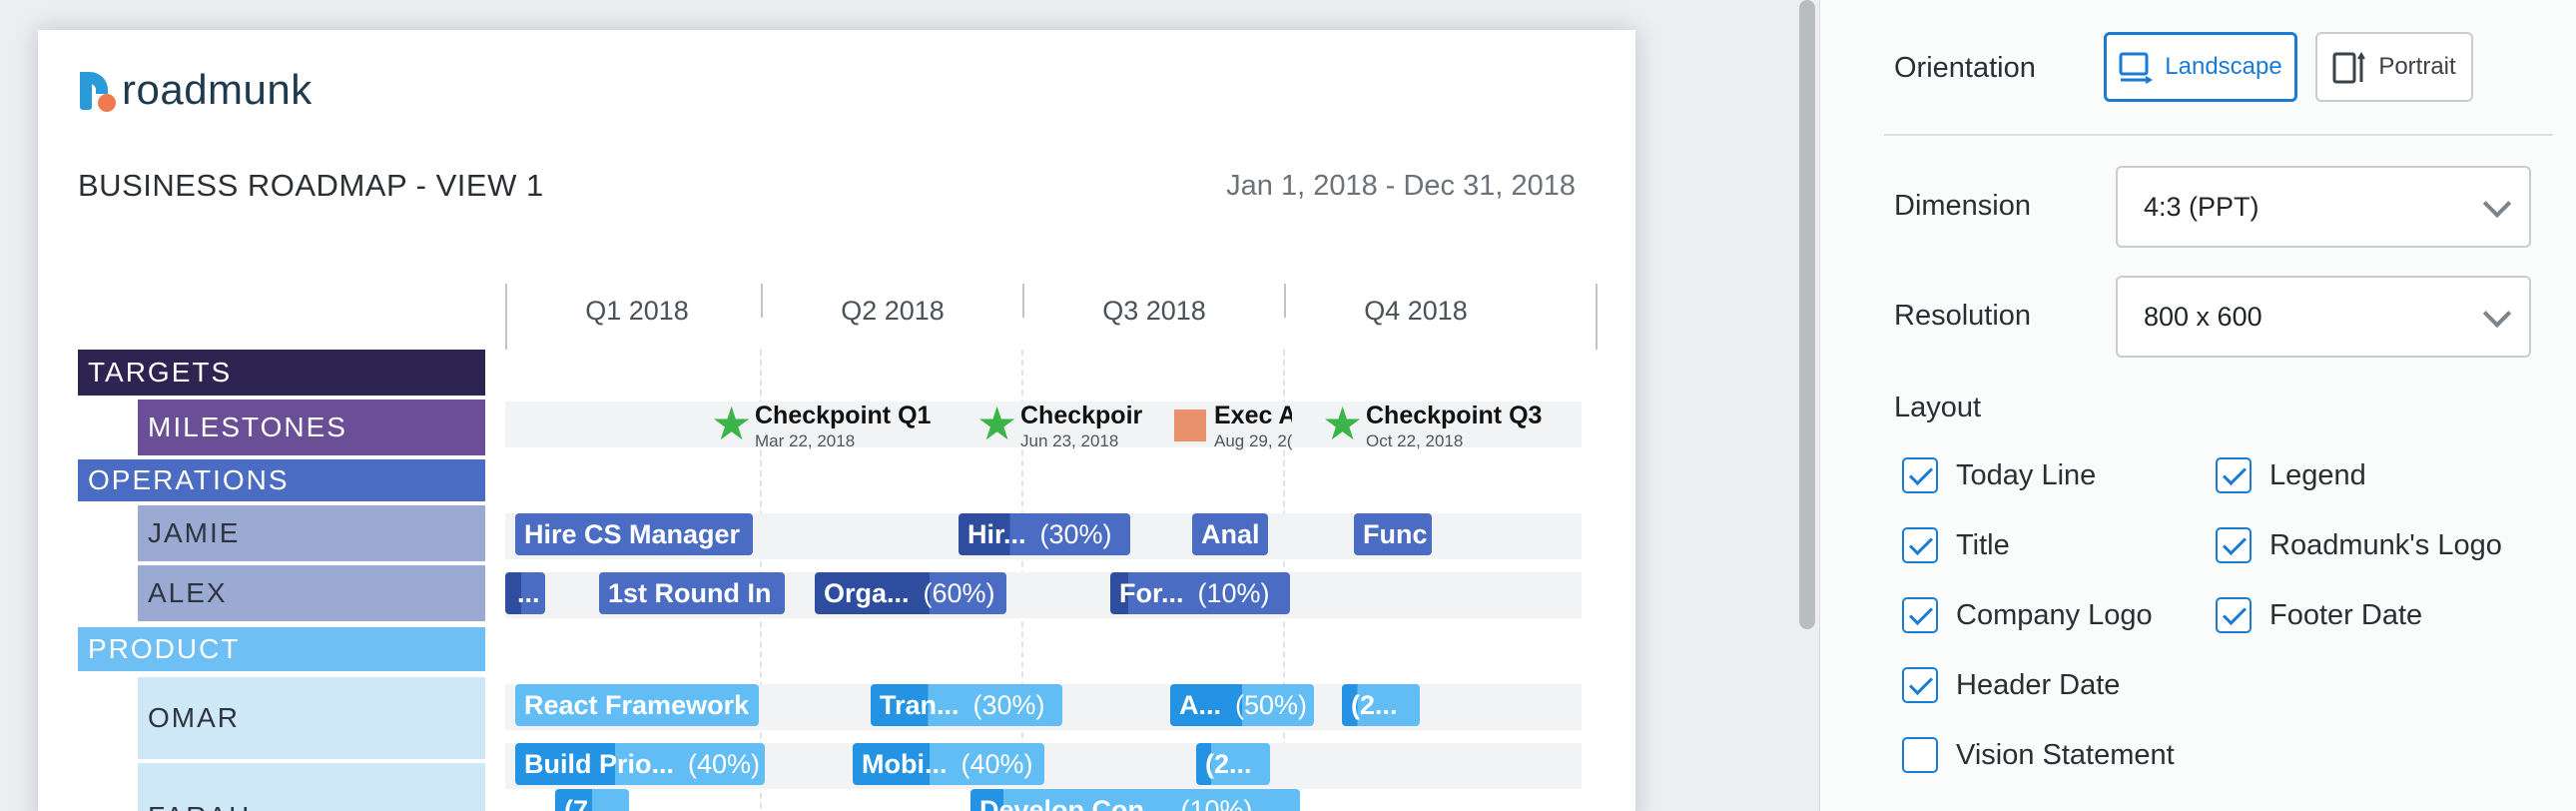  Describe the element at coordinates (1044, 534) in the screenshot. I see `roadmap-bar: Hir... (30%)` at that location.